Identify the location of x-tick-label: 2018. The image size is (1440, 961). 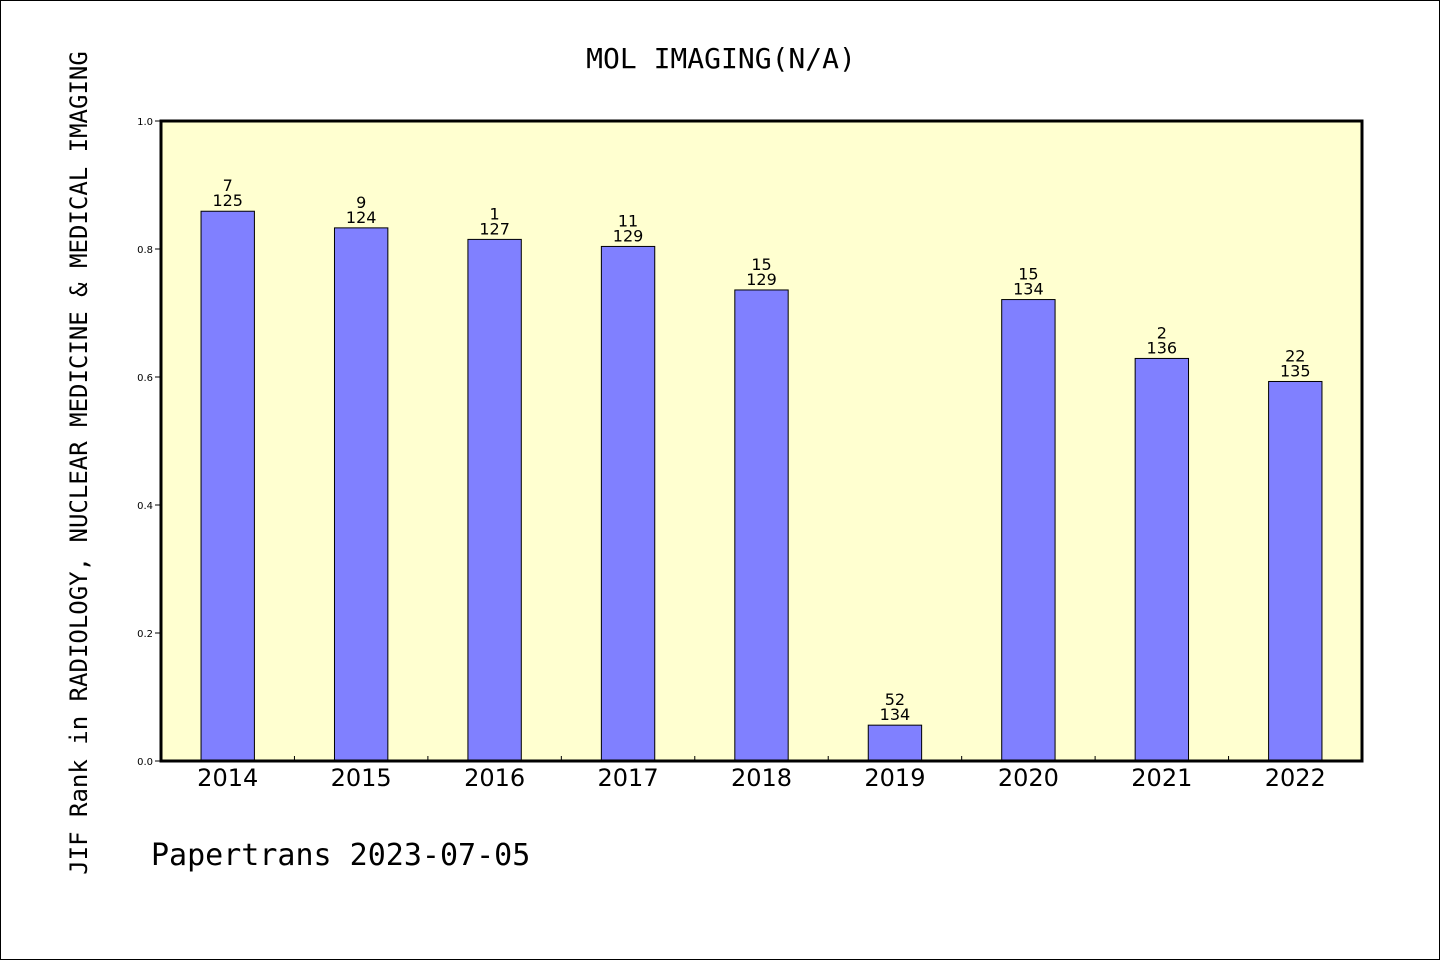
(761, 778).